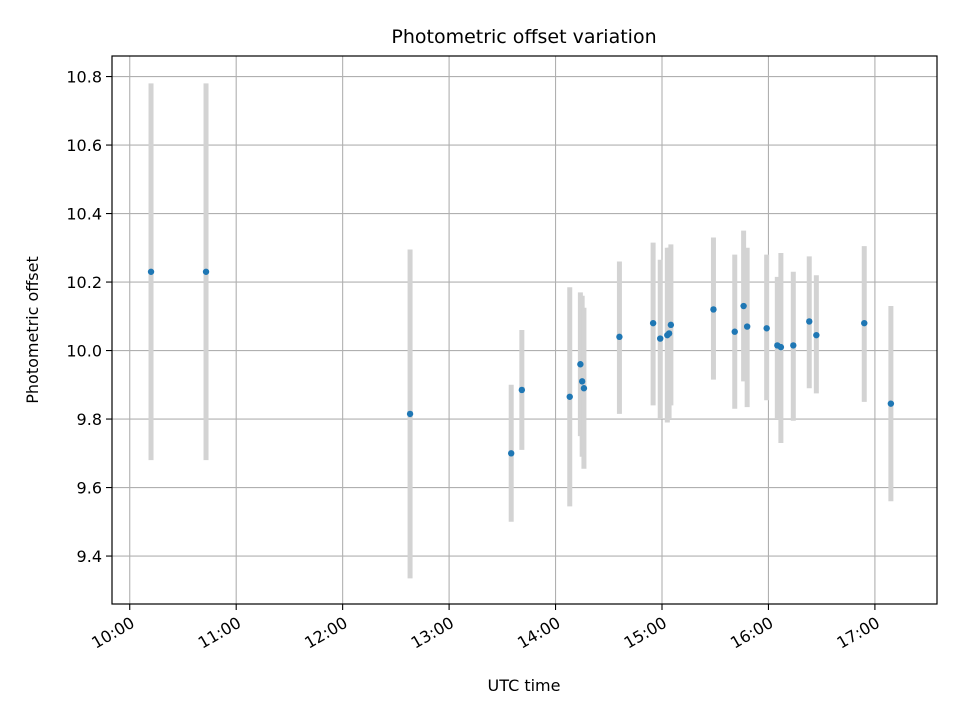  What do you see at coordinates (84, 351) in the screenshot?
I see `y-tick-label: 10.0` at bounding box center [84, 351].